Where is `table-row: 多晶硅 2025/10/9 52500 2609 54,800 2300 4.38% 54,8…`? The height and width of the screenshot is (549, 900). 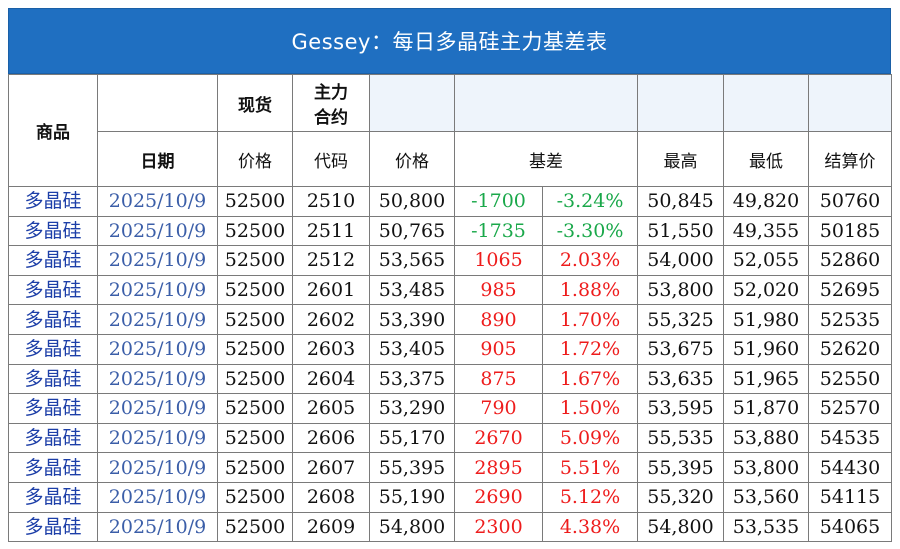 table-row: 多晶硅 2025/10/9 52500 2609 54,800 2300 4.38% 54,8… is located at coordinates (450, 527).